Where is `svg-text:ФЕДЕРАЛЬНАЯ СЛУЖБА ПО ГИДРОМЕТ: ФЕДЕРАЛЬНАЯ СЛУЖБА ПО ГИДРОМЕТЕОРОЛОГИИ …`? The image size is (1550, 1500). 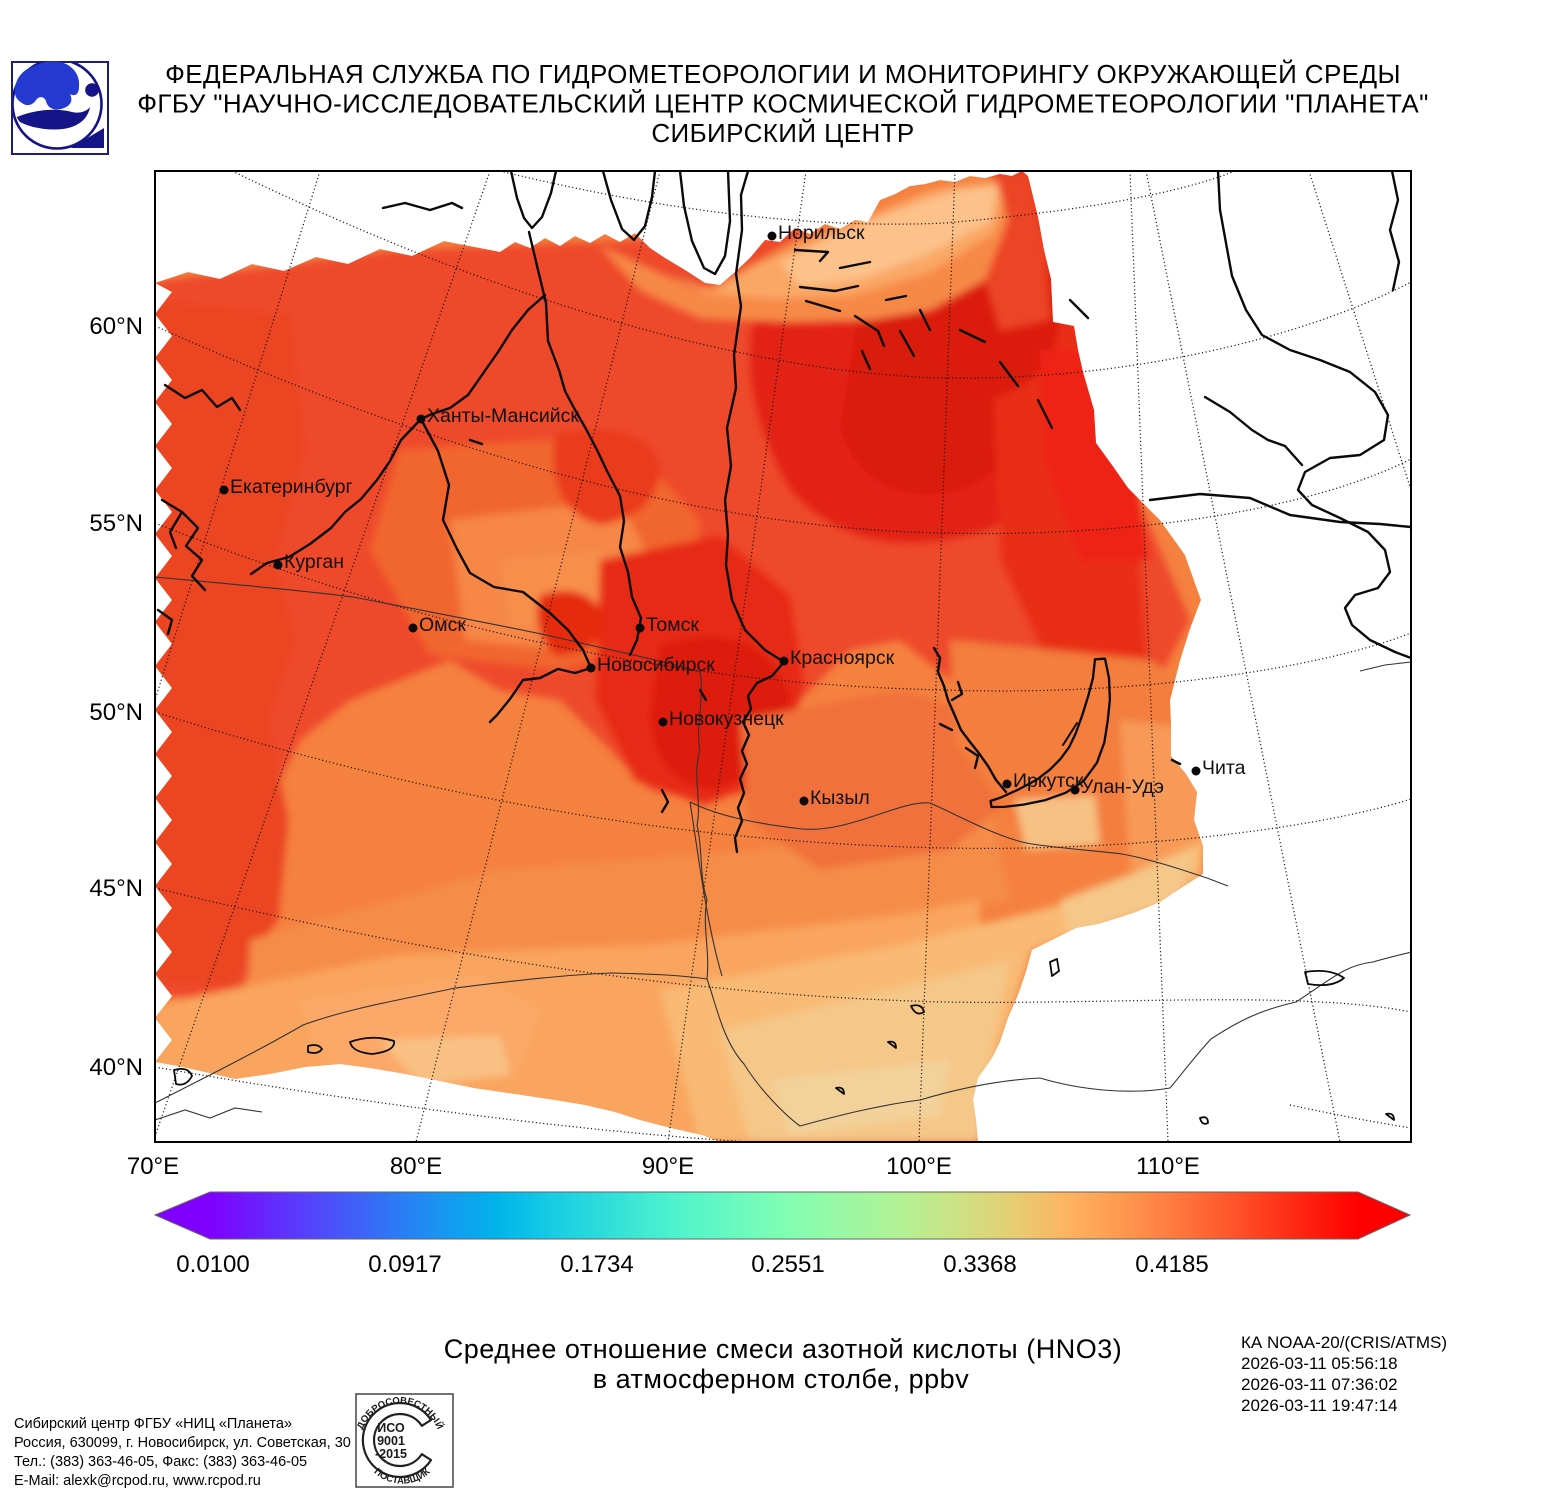
svg-text:ФЕДЕРАЛЬНАЯ СЛУЖБА ПО ГИДРОМЕТ: ФЕДЕРАЛЬНАЯ СЛУЖБА ПО ГИДРОМЕТЕОРОЛОГИИ … is located at coordinates (783, 74).